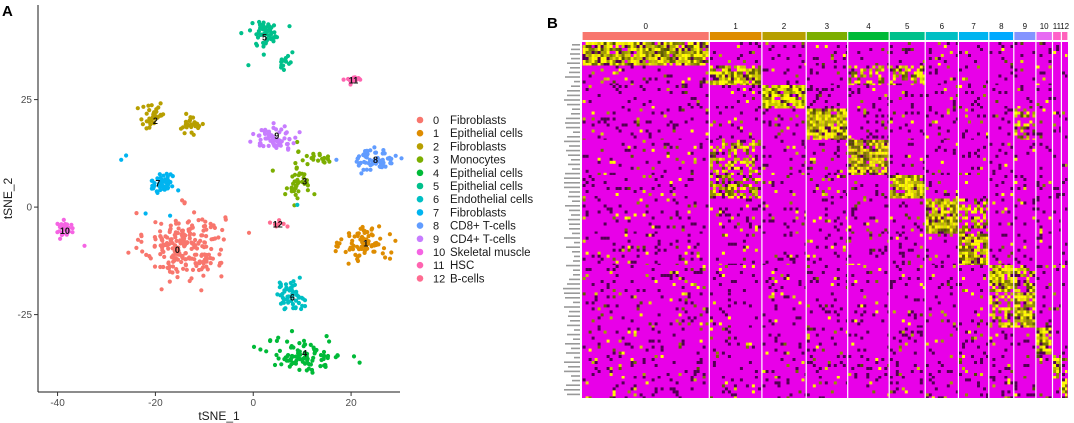 The height and width of the screenshot is (423, 1074). Describe the element at coordinates (856, 26) in the screenshot. I see `heatmap-cluster-bar-labels: 0 1 2 3 4 5 6 7 8 9 10 11 12` at that location.